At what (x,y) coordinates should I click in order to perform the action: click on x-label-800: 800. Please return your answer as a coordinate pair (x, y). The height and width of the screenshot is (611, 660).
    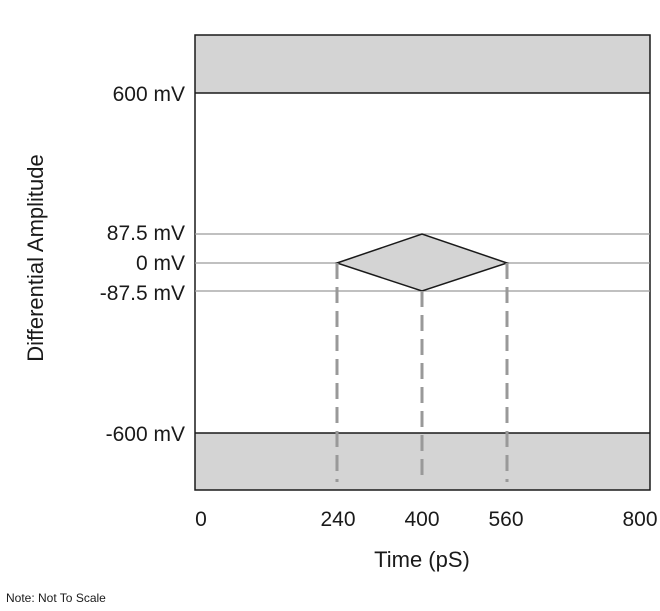
    Looking at the image, I should click on (639, 519).